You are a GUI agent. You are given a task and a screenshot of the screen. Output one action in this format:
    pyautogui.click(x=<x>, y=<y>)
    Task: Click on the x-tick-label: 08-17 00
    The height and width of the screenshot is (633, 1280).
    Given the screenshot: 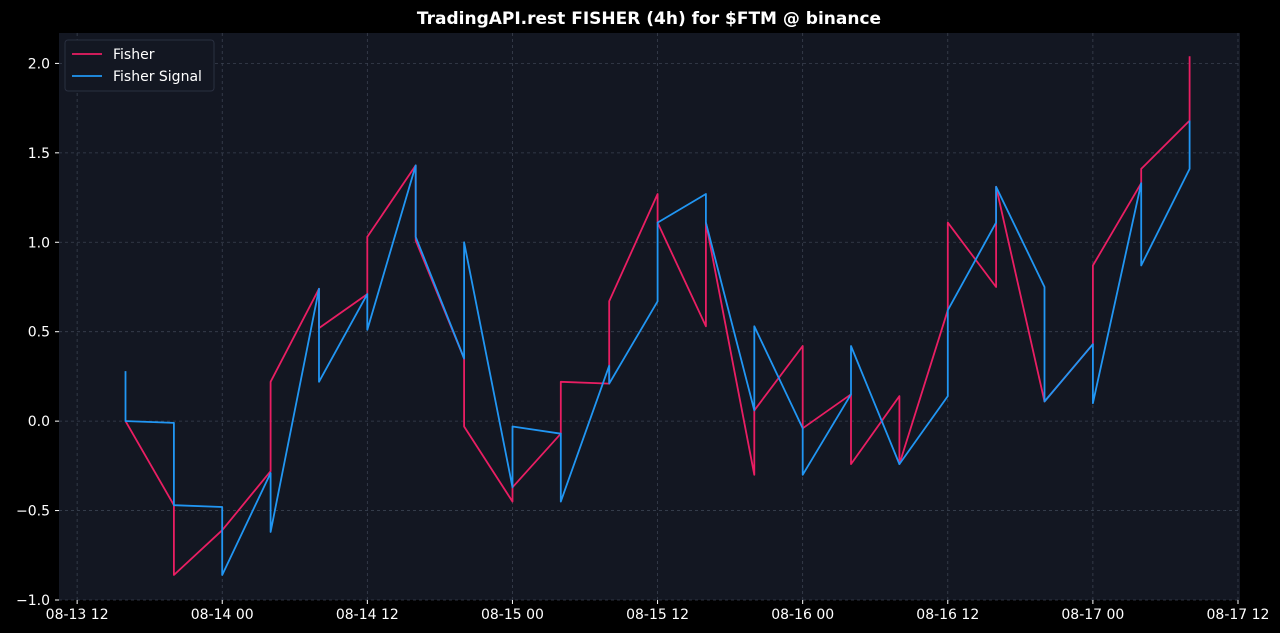 What is the action you would take?
    pyautogui.click(x=1092, y=615)
    